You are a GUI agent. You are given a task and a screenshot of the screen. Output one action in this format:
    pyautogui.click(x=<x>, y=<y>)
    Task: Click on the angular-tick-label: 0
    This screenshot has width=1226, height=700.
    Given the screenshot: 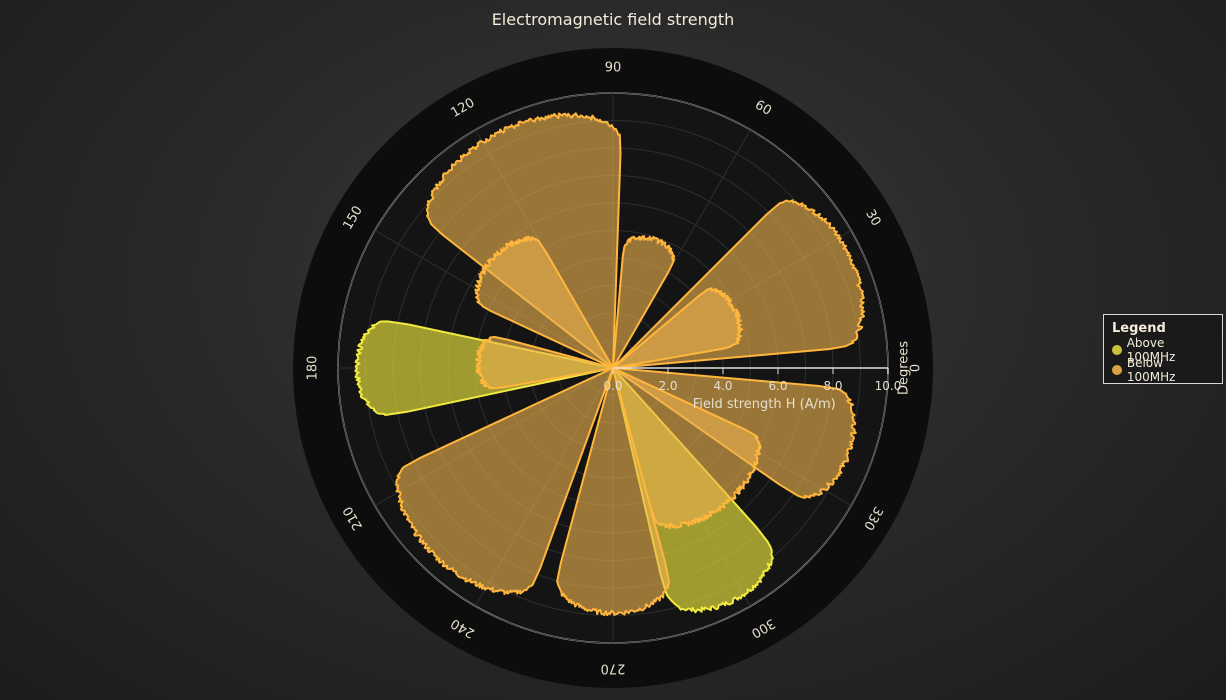 What is the action you would take?
    pyautogui.click(x=913, y=368)
    